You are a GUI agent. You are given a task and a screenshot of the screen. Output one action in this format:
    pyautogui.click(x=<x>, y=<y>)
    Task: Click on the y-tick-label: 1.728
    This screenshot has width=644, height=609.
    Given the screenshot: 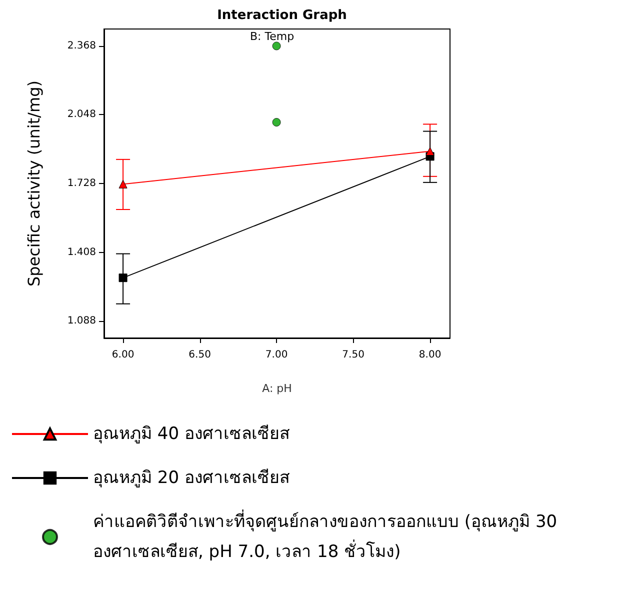 What is the action you would take?
    pyautogui.click(x=81, y=183)
    